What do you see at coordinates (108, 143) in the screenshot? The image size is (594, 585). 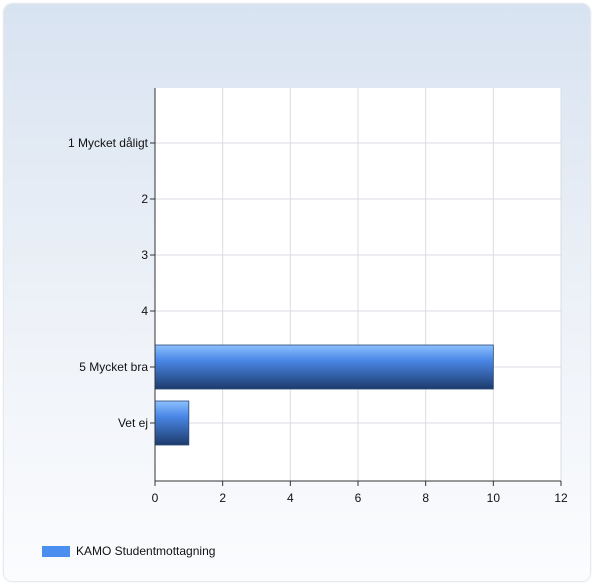 I see `category-label: 1 Mycket dåligt` at bounding box center [108, 143].